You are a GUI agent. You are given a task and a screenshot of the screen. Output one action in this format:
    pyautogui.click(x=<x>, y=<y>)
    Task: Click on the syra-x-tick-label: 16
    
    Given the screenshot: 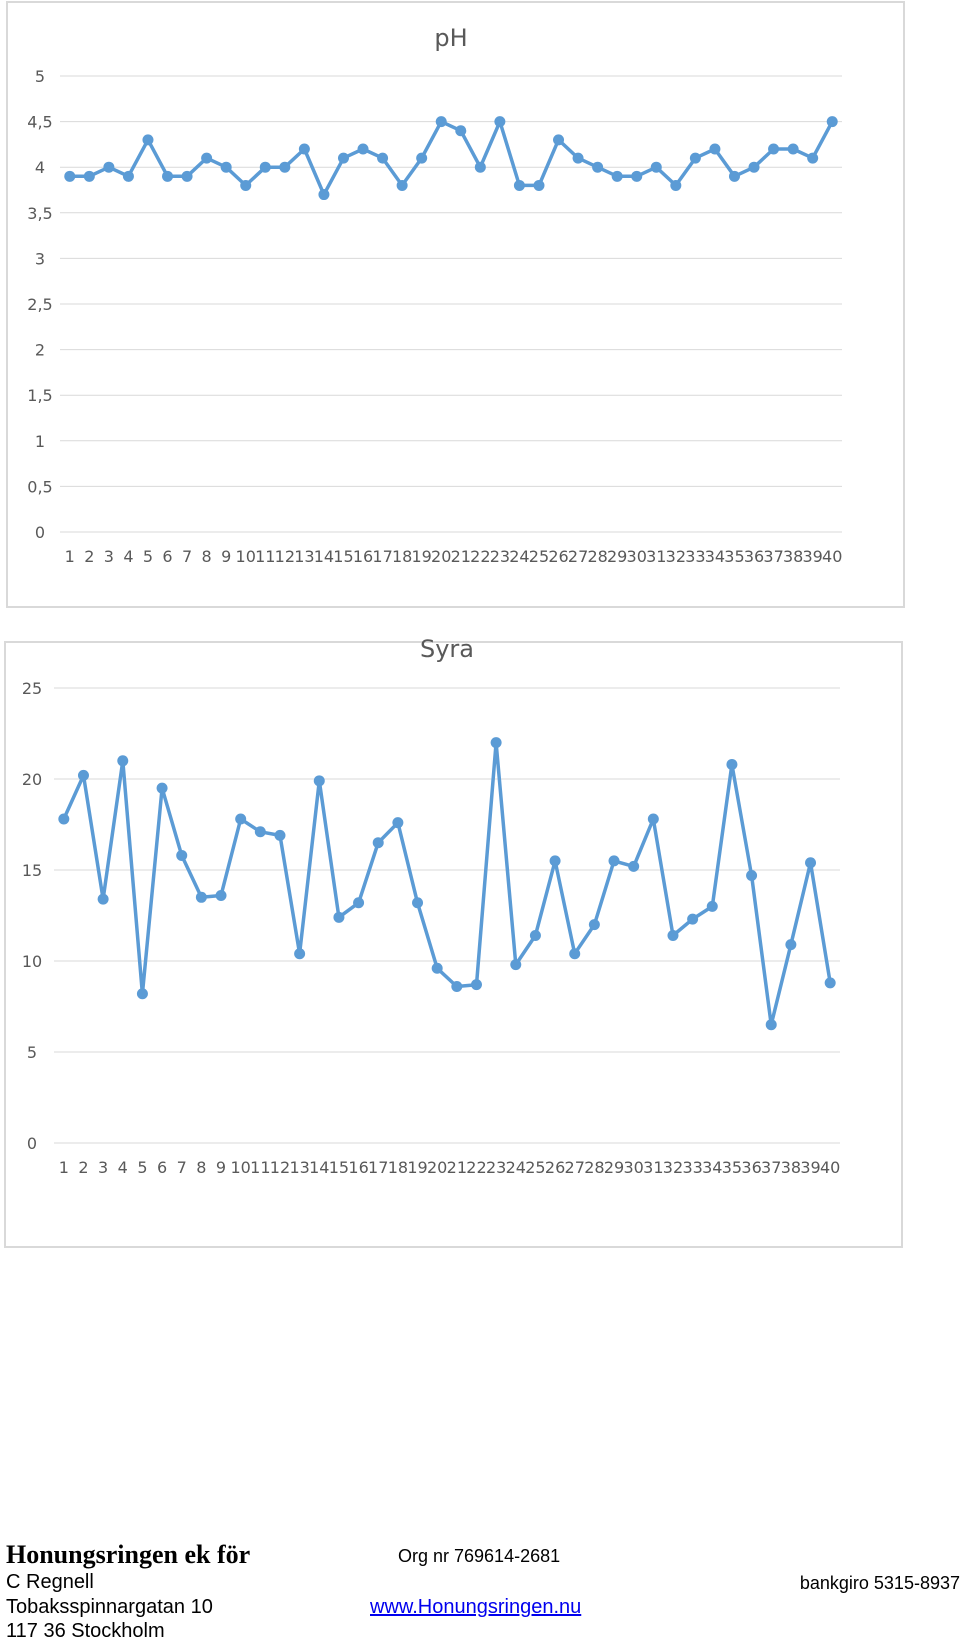 What is the action you would take?
    pyautogui.click(x=358, y=1167)
    